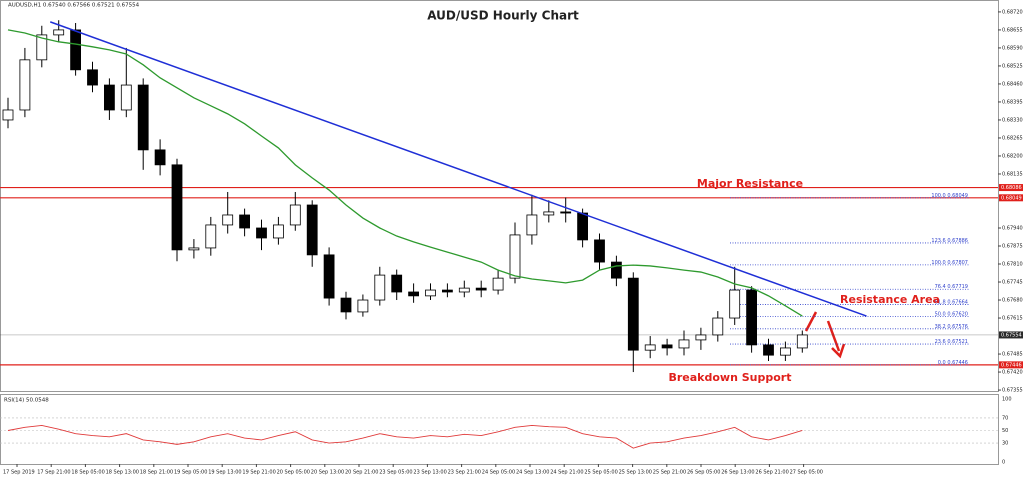 The height and width of the screenshot is (479, 1024). I want to click on y-tick-label: 0.67680, so click(1012, 301).